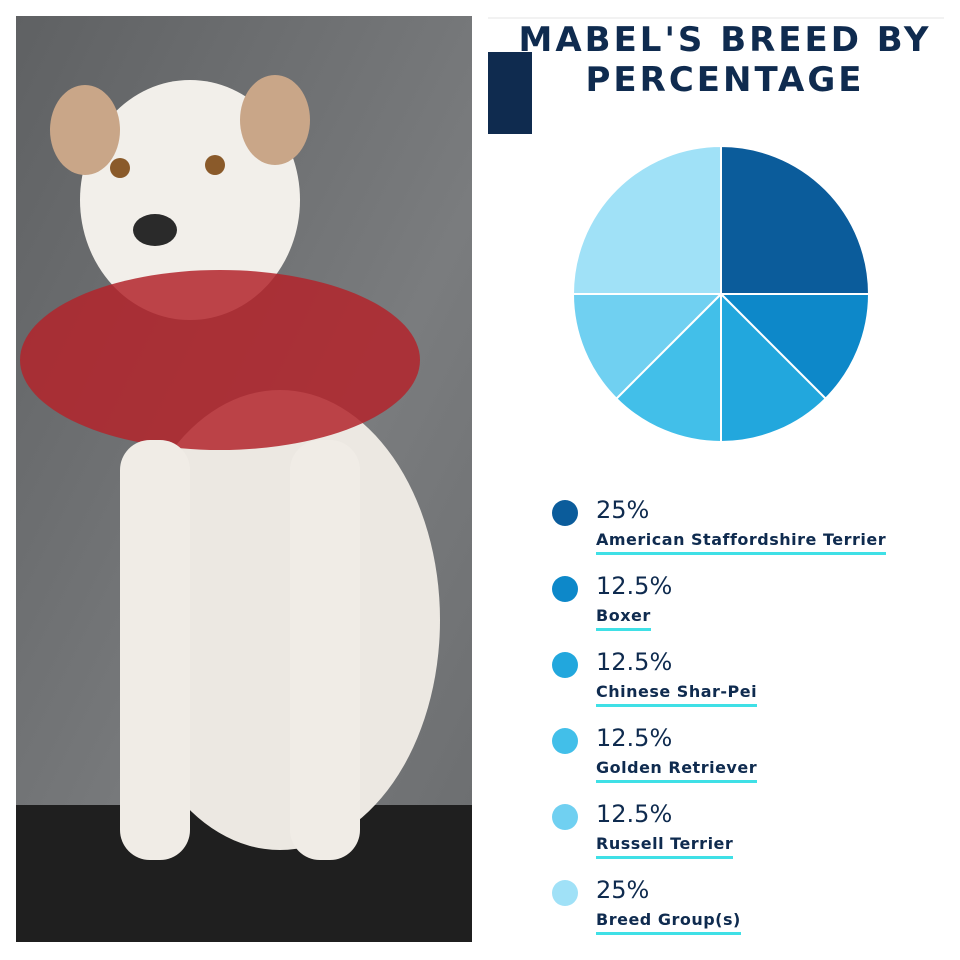  What do you see at coordinates (741, 542) in the screenshot?
I see `legend-label: American Staffordshire Terrier` at bounding box center [741, 542].